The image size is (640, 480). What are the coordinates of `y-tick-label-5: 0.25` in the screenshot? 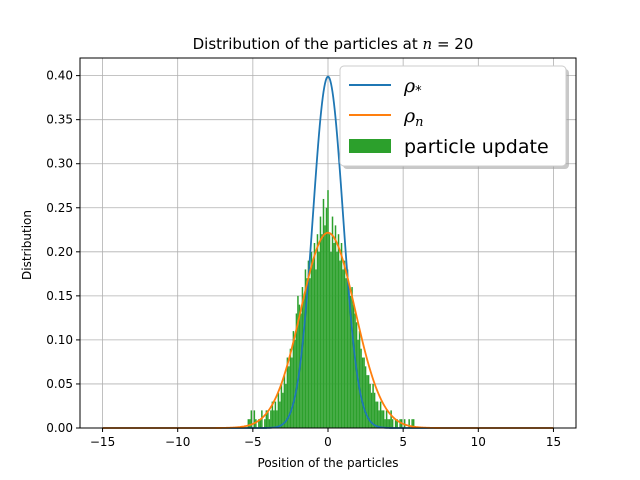 It's located at (59, 208).